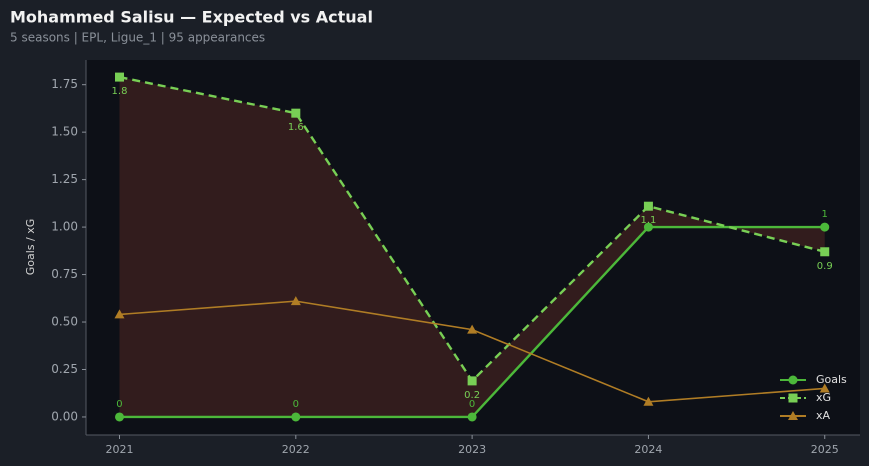 The width and height of the screenshot is (869, 466). I want to click on y-tick-label: 0.00, so click(64, 416).